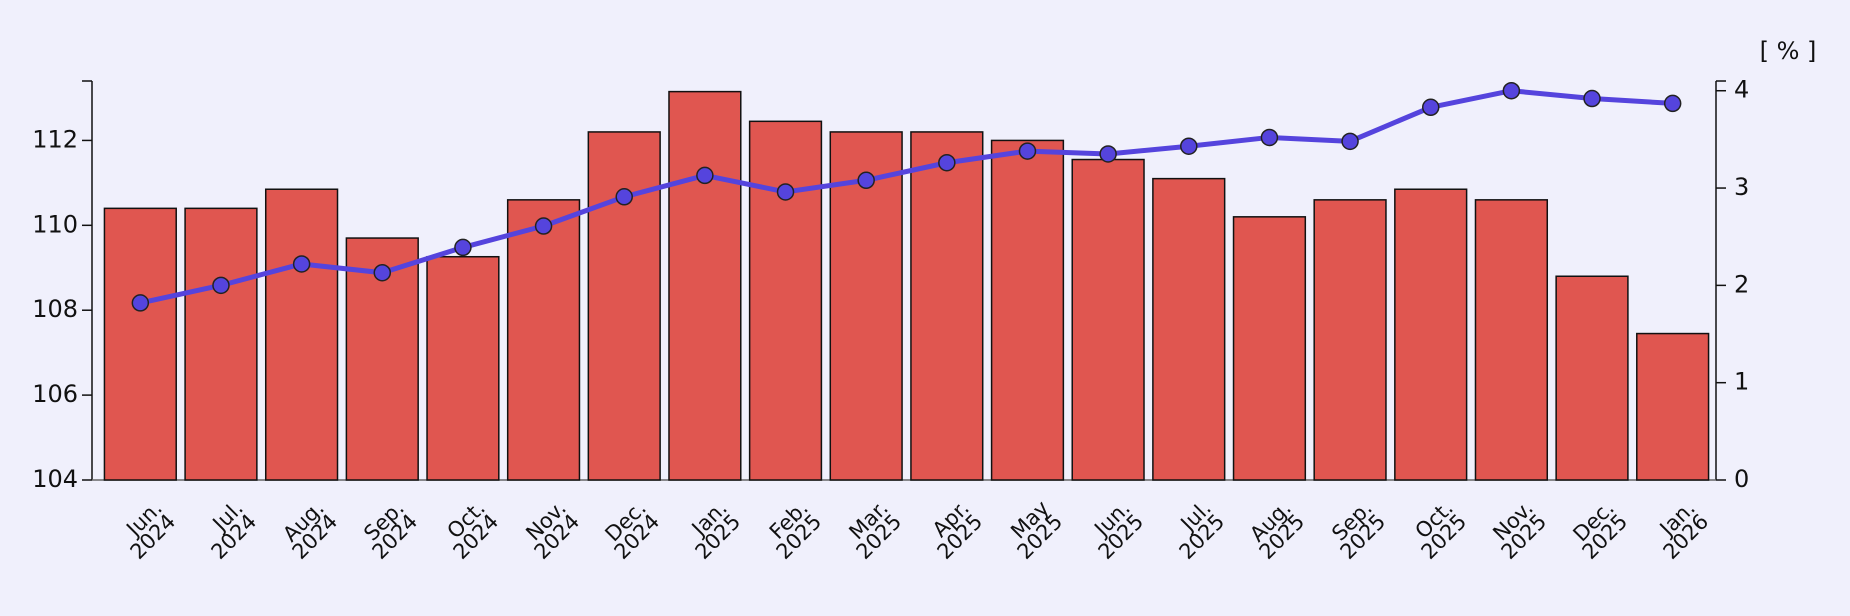 This screenshot has width=1850, height=616. I want to click on y2-tick-label: 3, so click(1741, 187).